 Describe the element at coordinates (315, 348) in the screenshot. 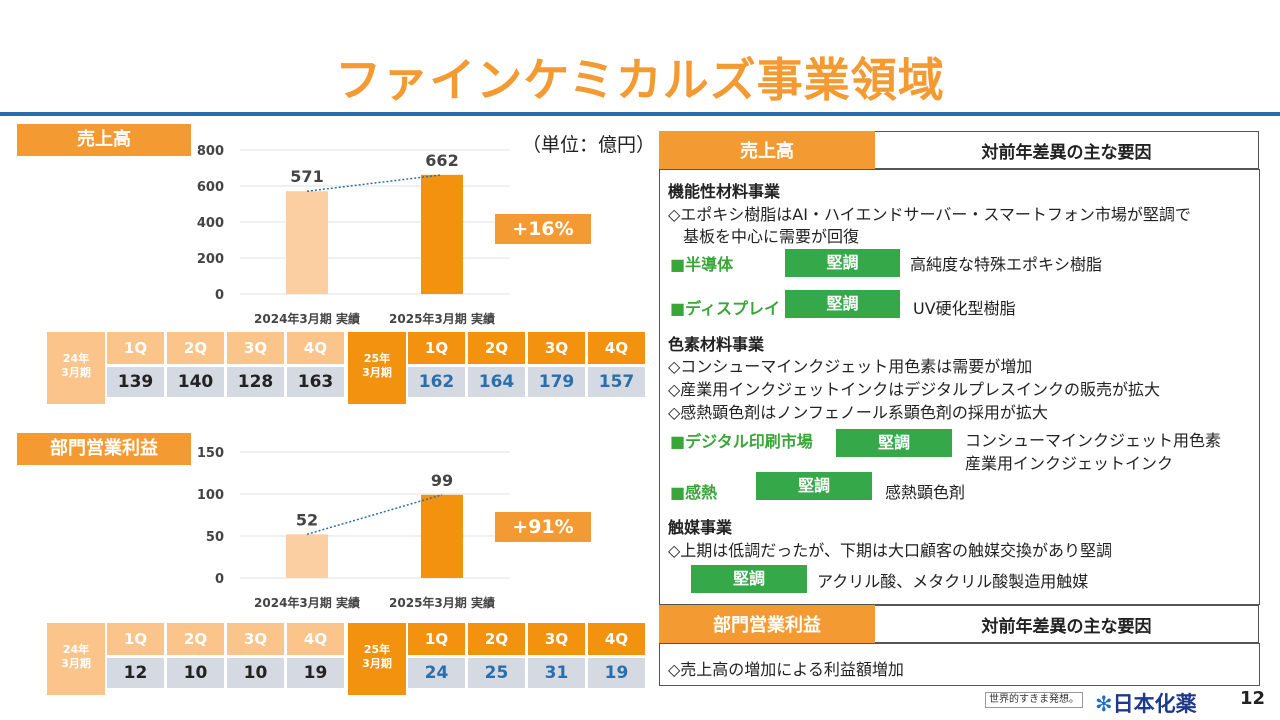

I see `sales-q24-head-4: 4Q` at that location.